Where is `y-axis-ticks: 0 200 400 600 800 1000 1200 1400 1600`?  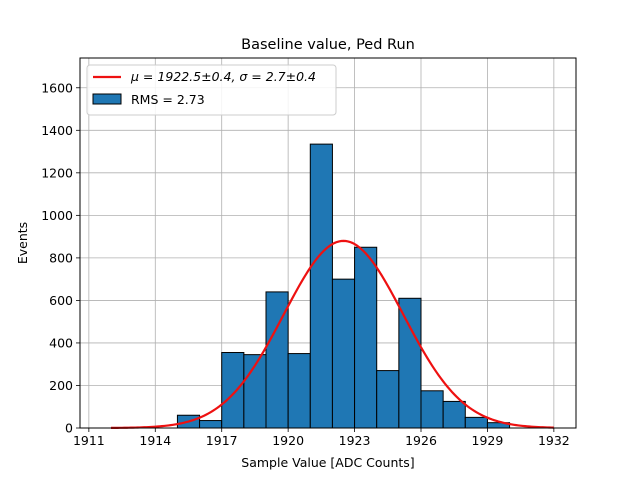 y-axis-ticks: 0 200 400 600 800 1000 1200 1400 1600 is located at coordinates (60, 258).